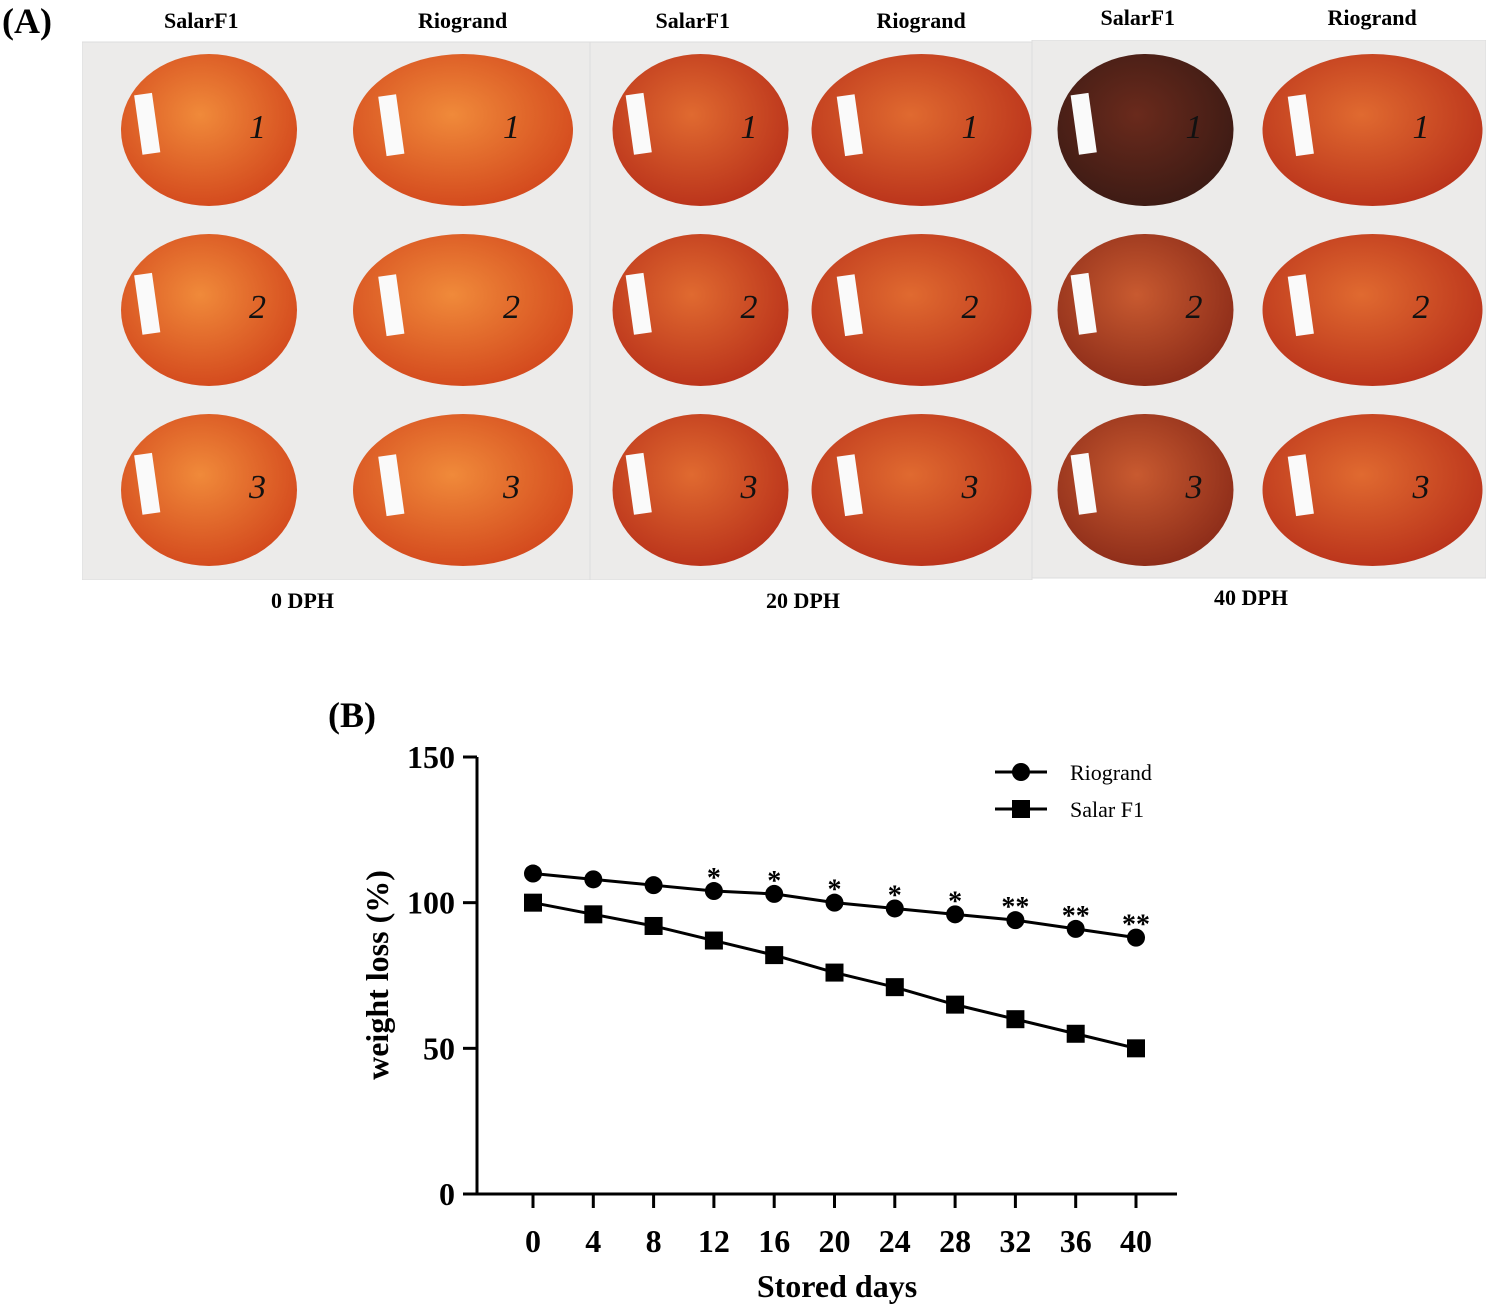  What do you see at coordinates (774, 1241) in the screenshot?
I see `x-tick-label: 16` at bounding box center [774, 1241].